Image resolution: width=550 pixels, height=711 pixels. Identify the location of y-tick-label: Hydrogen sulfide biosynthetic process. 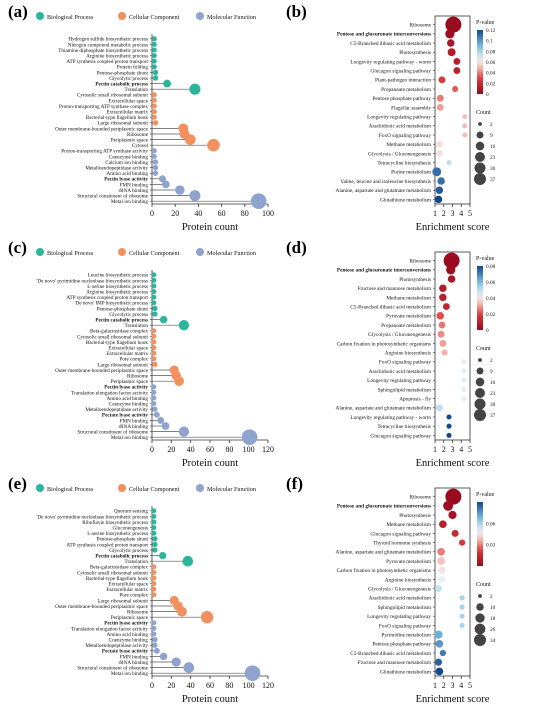
(108, 39).